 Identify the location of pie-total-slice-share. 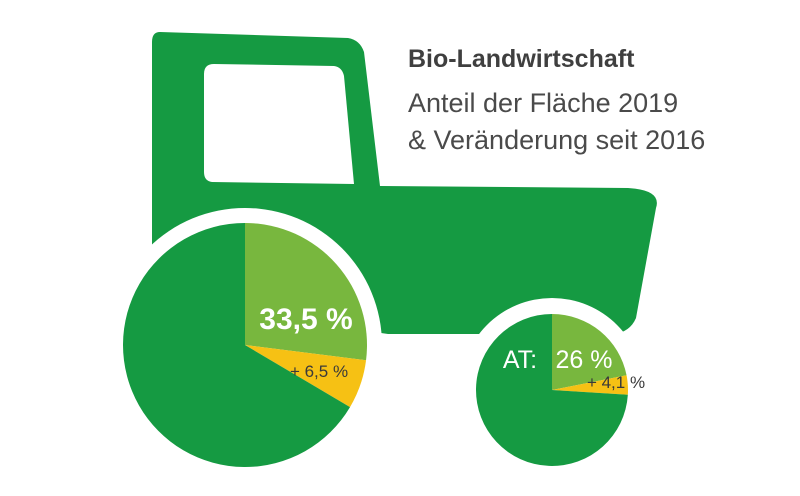
(306, 292).